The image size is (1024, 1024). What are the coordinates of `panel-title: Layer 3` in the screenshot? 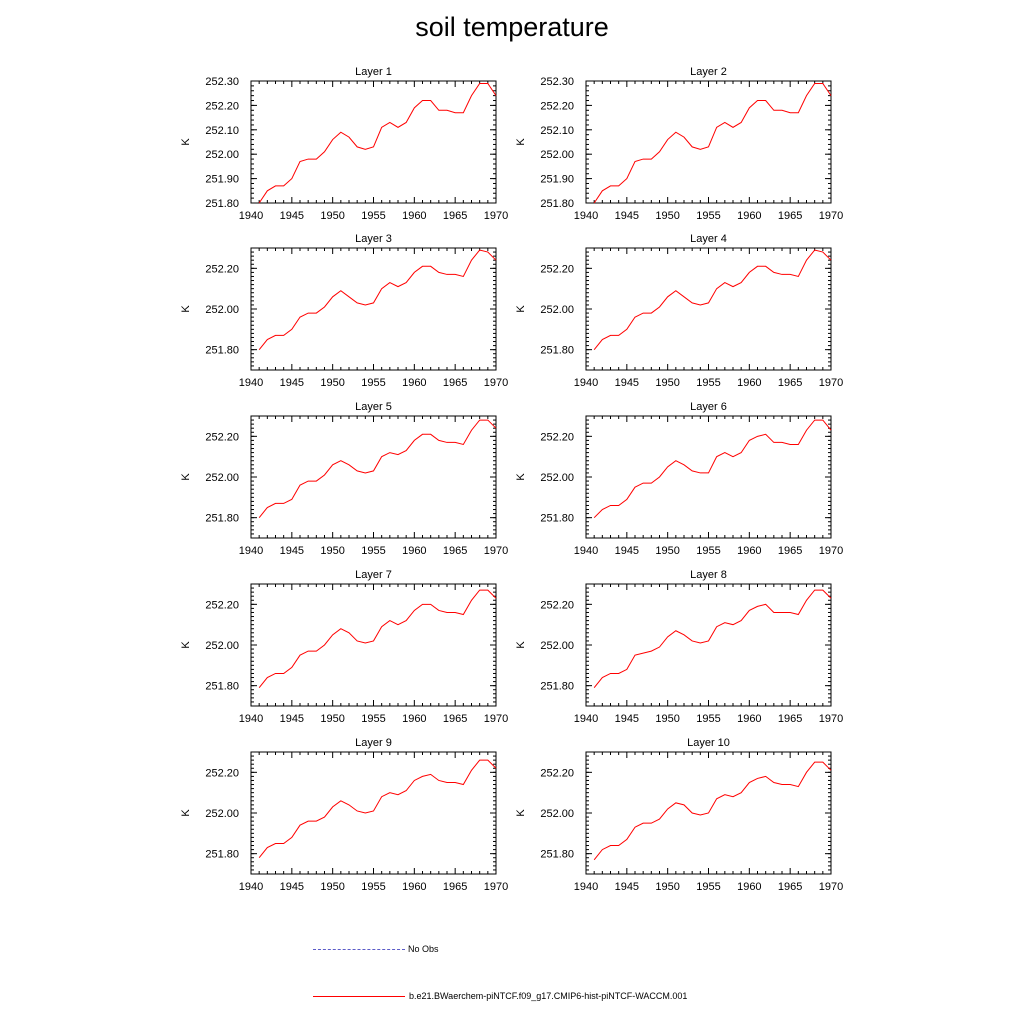 It's located at (373, 239).